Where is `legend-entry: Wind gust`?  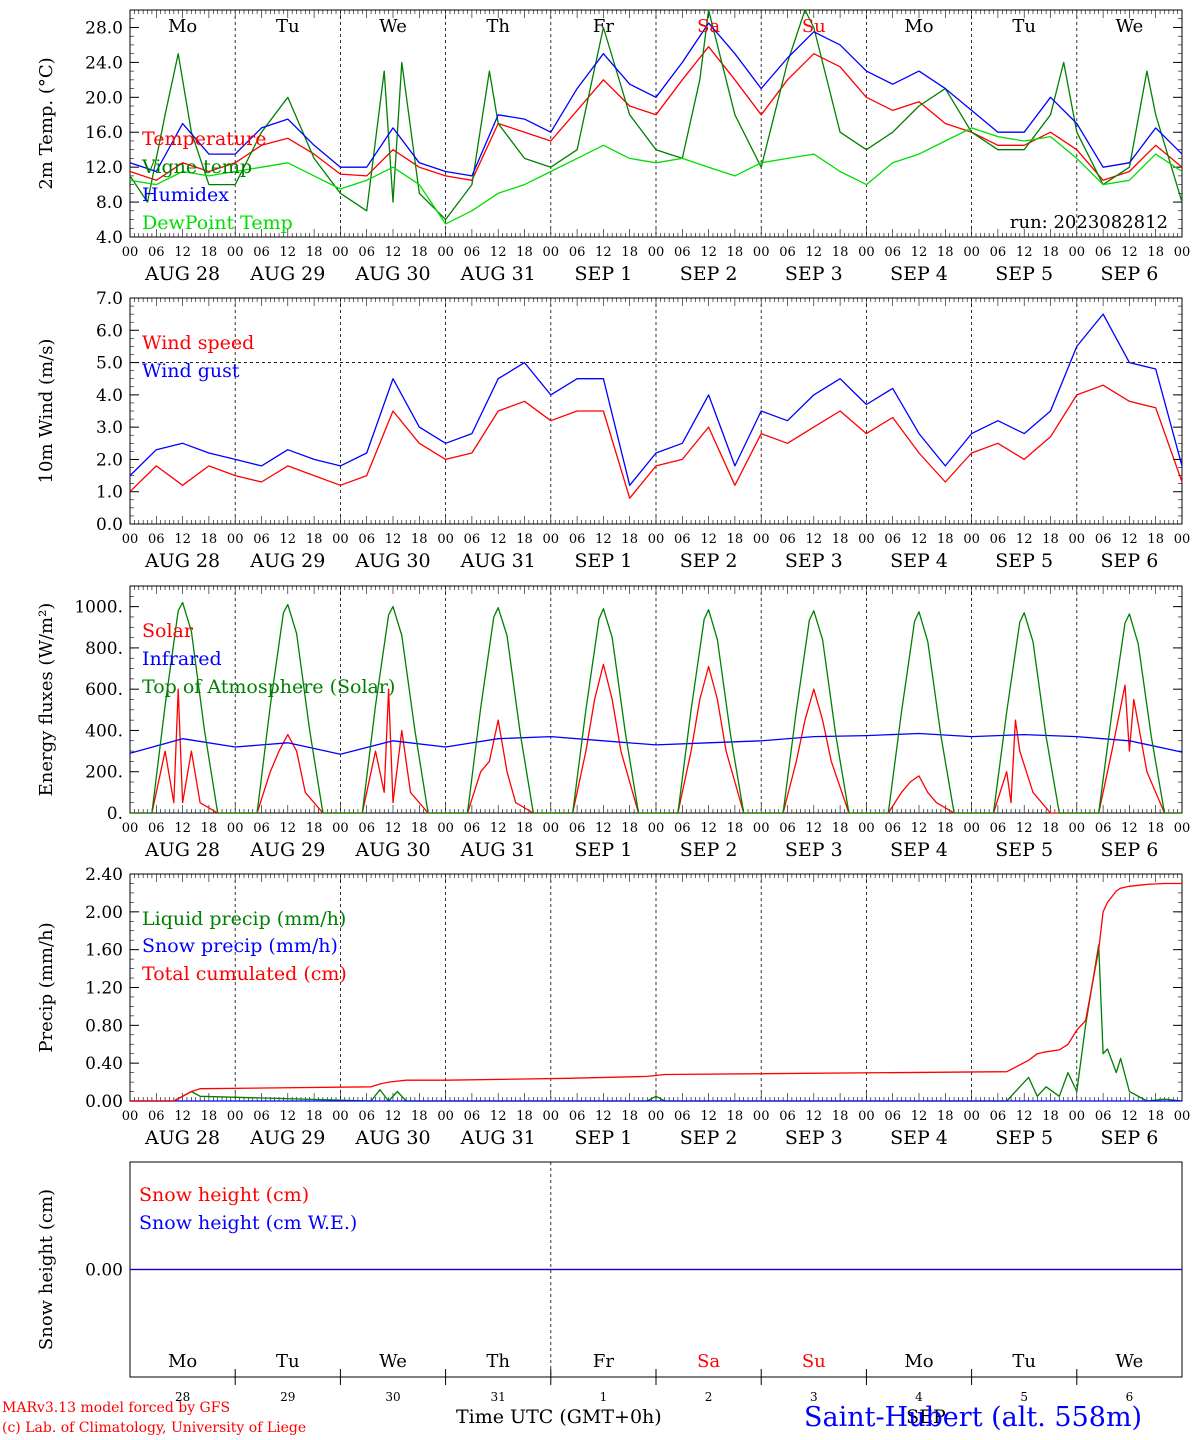 legend-entry: Wind gust is located at coordinates (191, 371).